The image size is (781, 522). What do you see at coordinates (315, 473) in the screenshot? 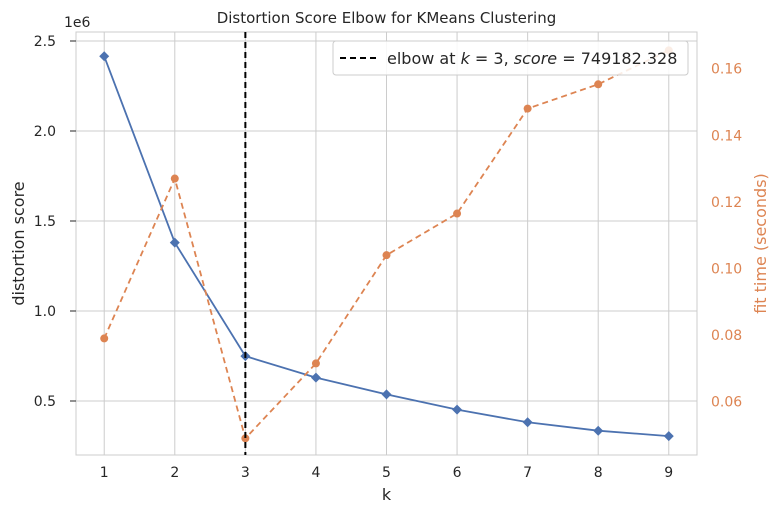
I see `x-tick-label: 4` at bounding box center [315, 473].